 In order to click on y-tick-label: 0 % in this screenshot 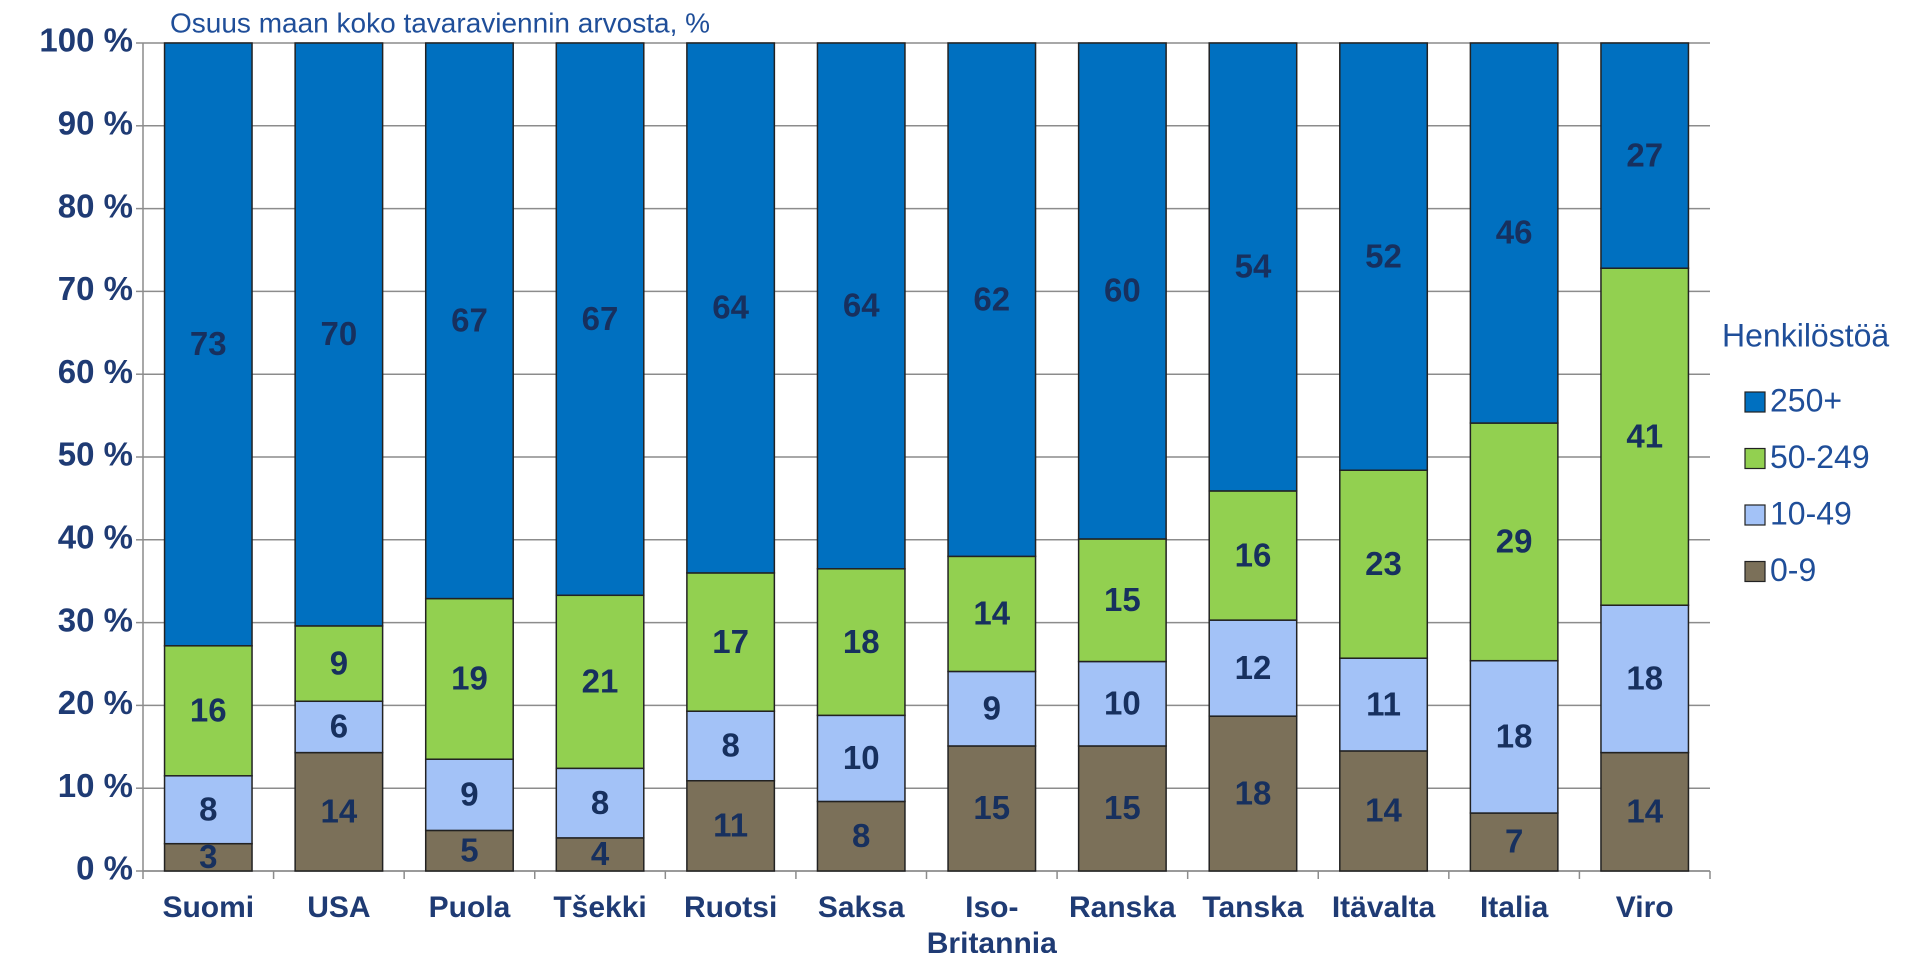, I will do `click(104, 868)`.